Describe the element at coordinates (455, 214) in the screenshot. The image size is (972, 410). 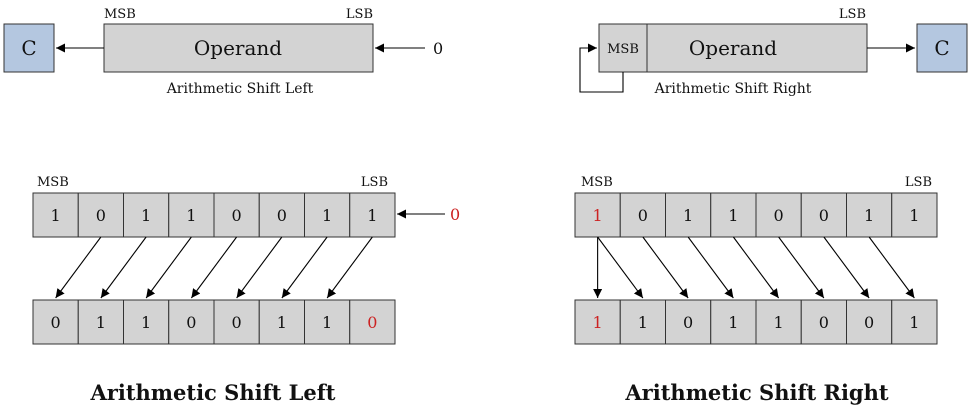
I see `asl-fill-label: 0` at that location.